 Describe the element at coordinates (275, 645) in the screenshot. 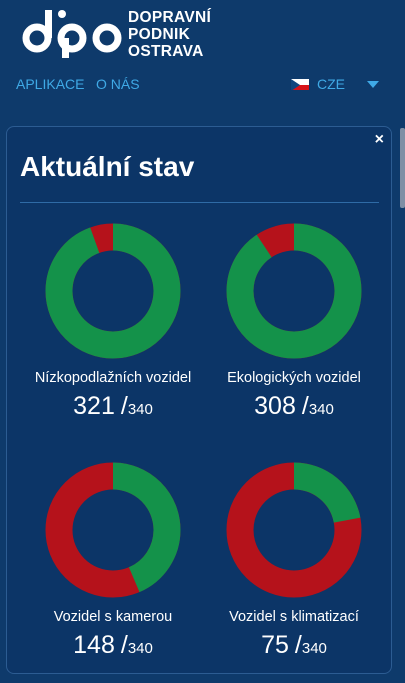

I see `stat-count: 75` at that location.